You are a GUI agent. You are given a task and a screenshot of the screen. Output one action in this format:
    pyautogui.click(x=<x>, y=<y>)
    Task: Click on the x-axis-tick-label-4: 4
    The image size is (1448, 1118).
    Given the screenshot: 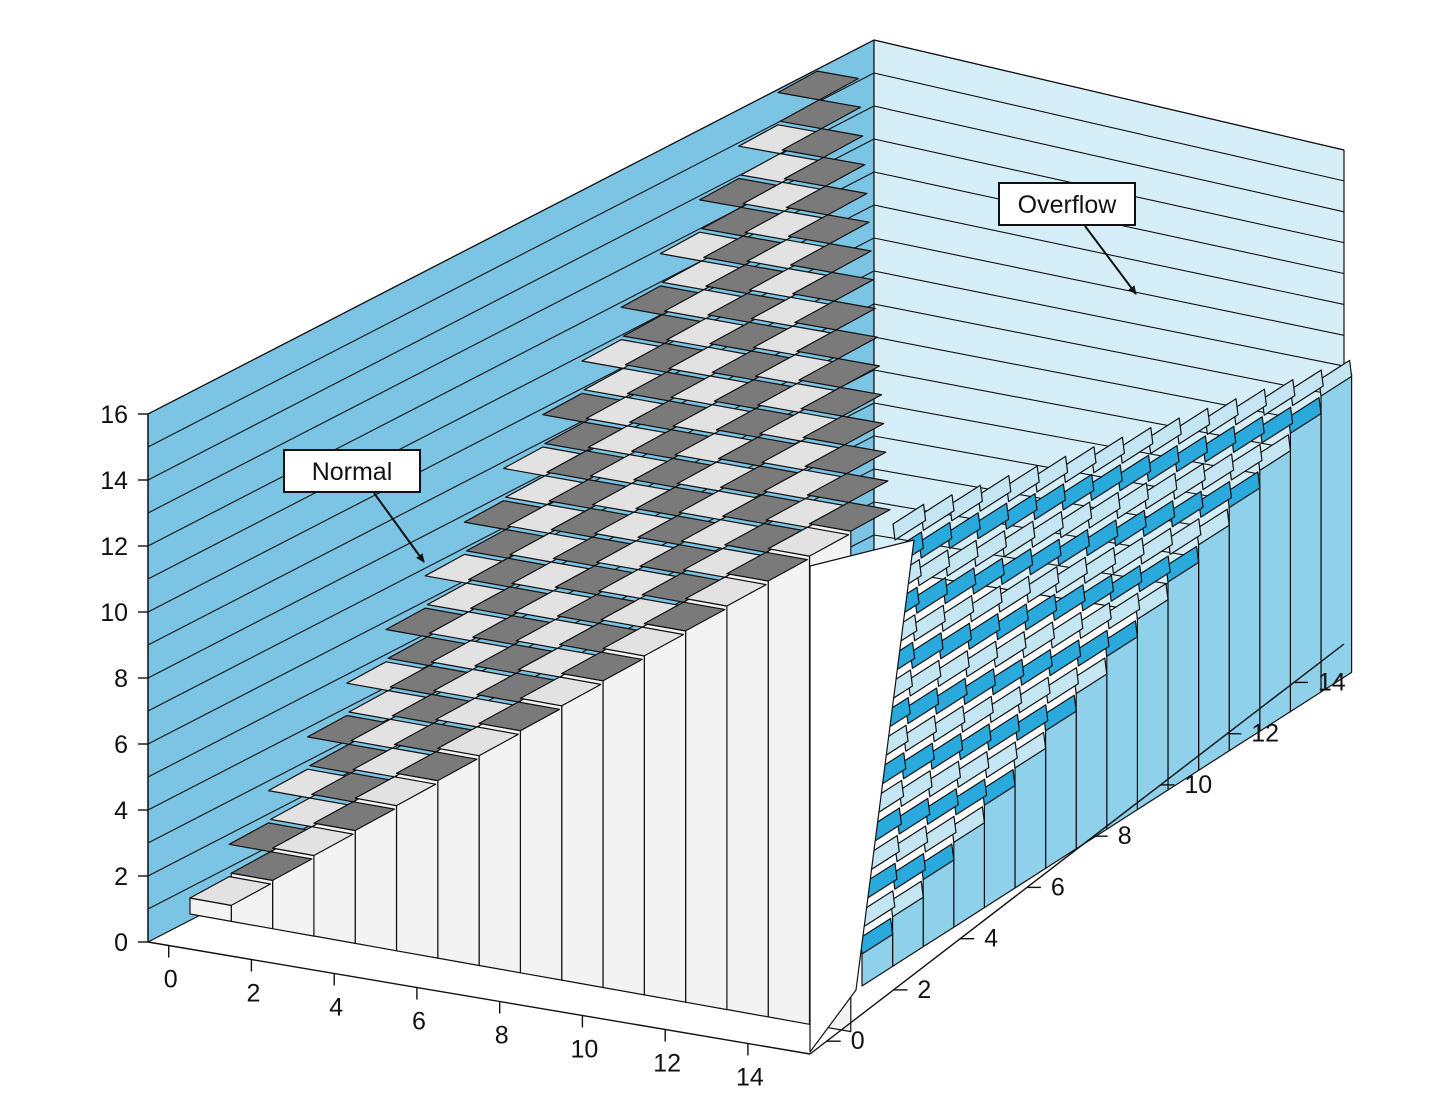 What is the action you would take?
    pyautogui.click(x=336, y=1008)
    